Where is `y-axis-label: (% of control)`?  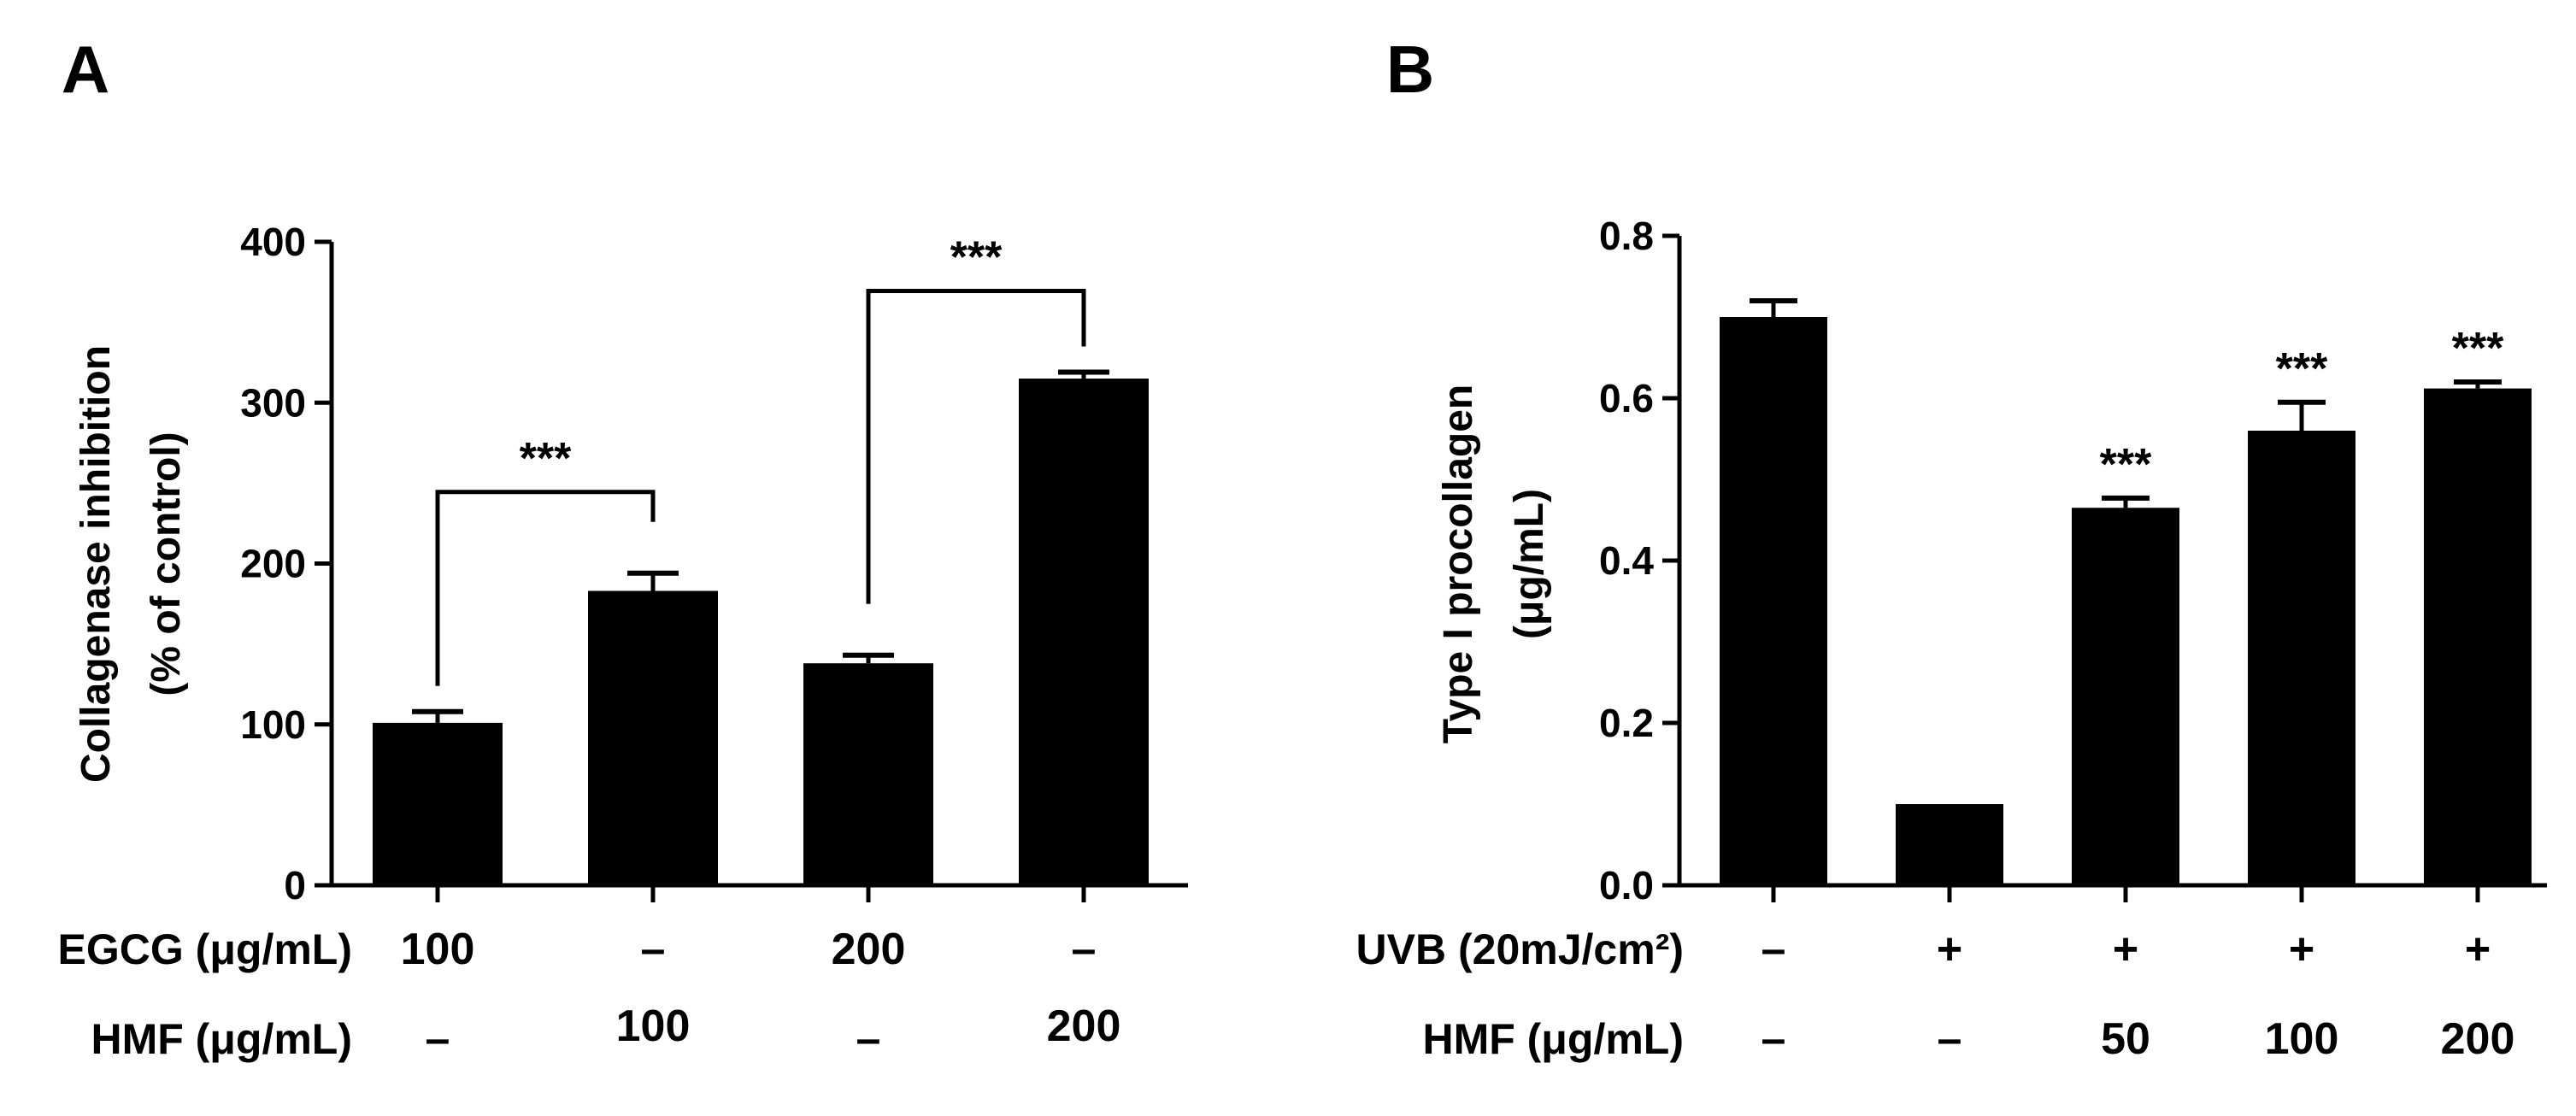 y-axis-label: (% of control) is located at coordinates (166, 564).